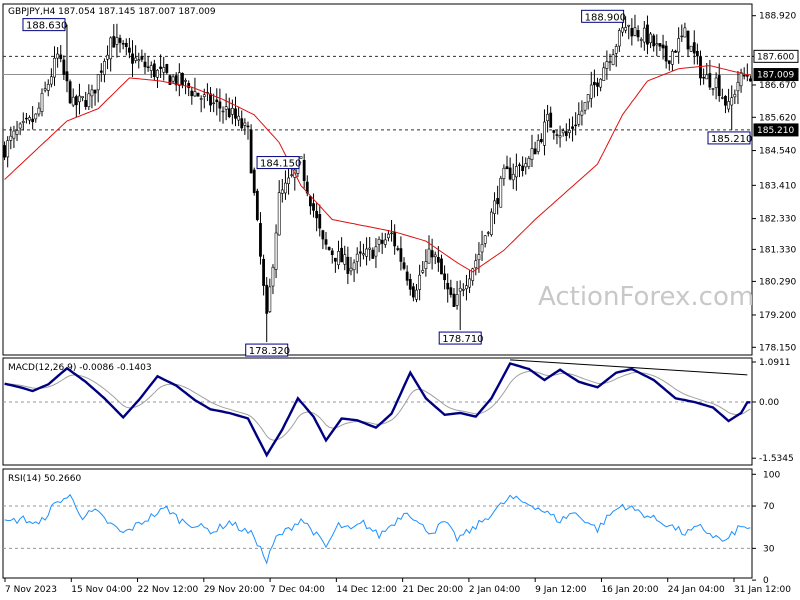 The image size is (800, 600). What do you see at coordinates (377, 405) in the screenshot?
I see `macd-signal-line` at bounding box center [377, 405].